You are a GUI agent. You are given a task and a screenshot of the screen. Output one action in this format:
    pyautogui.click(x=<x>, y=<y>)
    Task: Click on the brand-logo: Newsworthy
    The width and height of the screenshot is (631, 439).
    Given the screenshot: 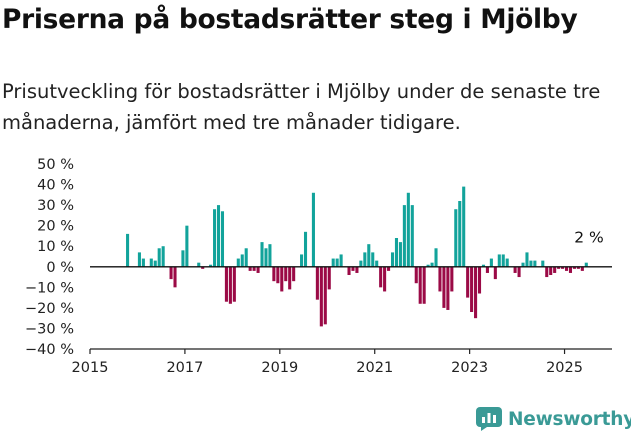 What is the action you would take?
    pyautogui.click(x=553, y=419)
    